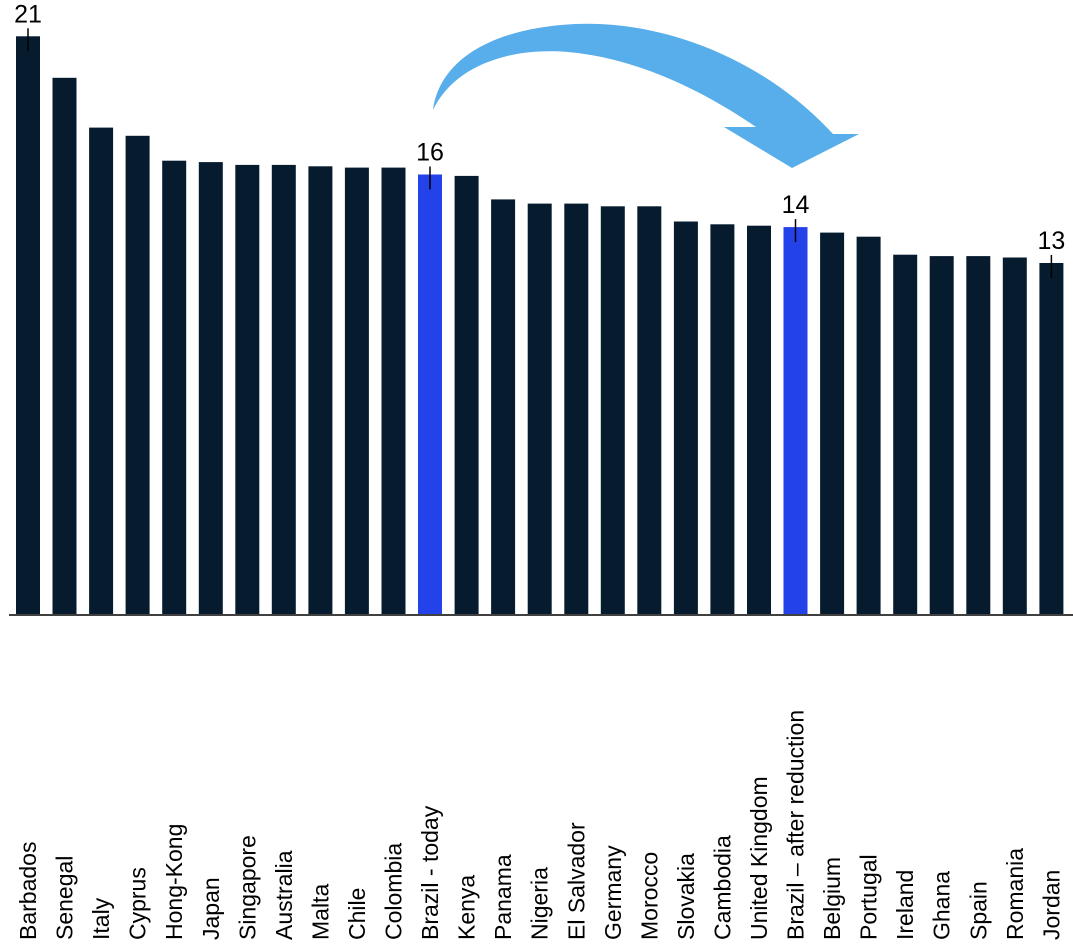  Describe the element at coordinates (320, 912) in the screenshot. I see `category-label-malta: Malta` at that location.